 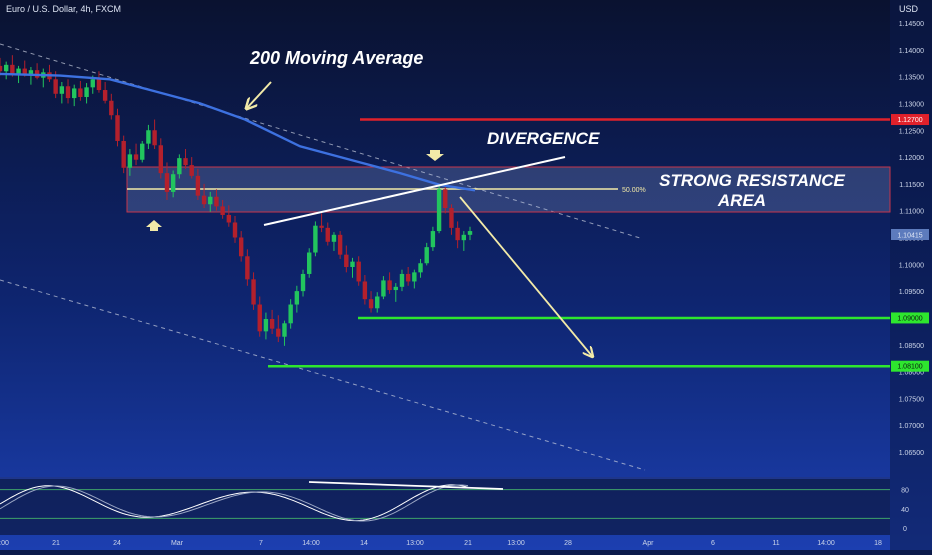 I want to click on osc-tick-label: 0, so click(x=905, y=529).